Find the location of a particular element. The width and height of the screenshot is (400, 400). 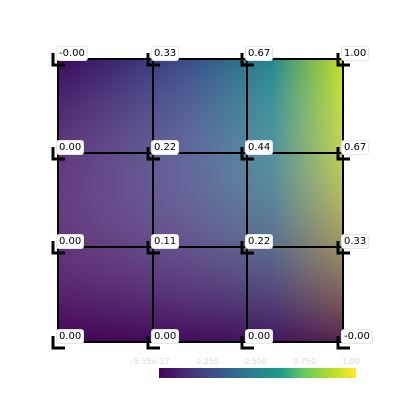

colorbar-tick-label: -5.55e-17 is located at coordinates (150, 361).